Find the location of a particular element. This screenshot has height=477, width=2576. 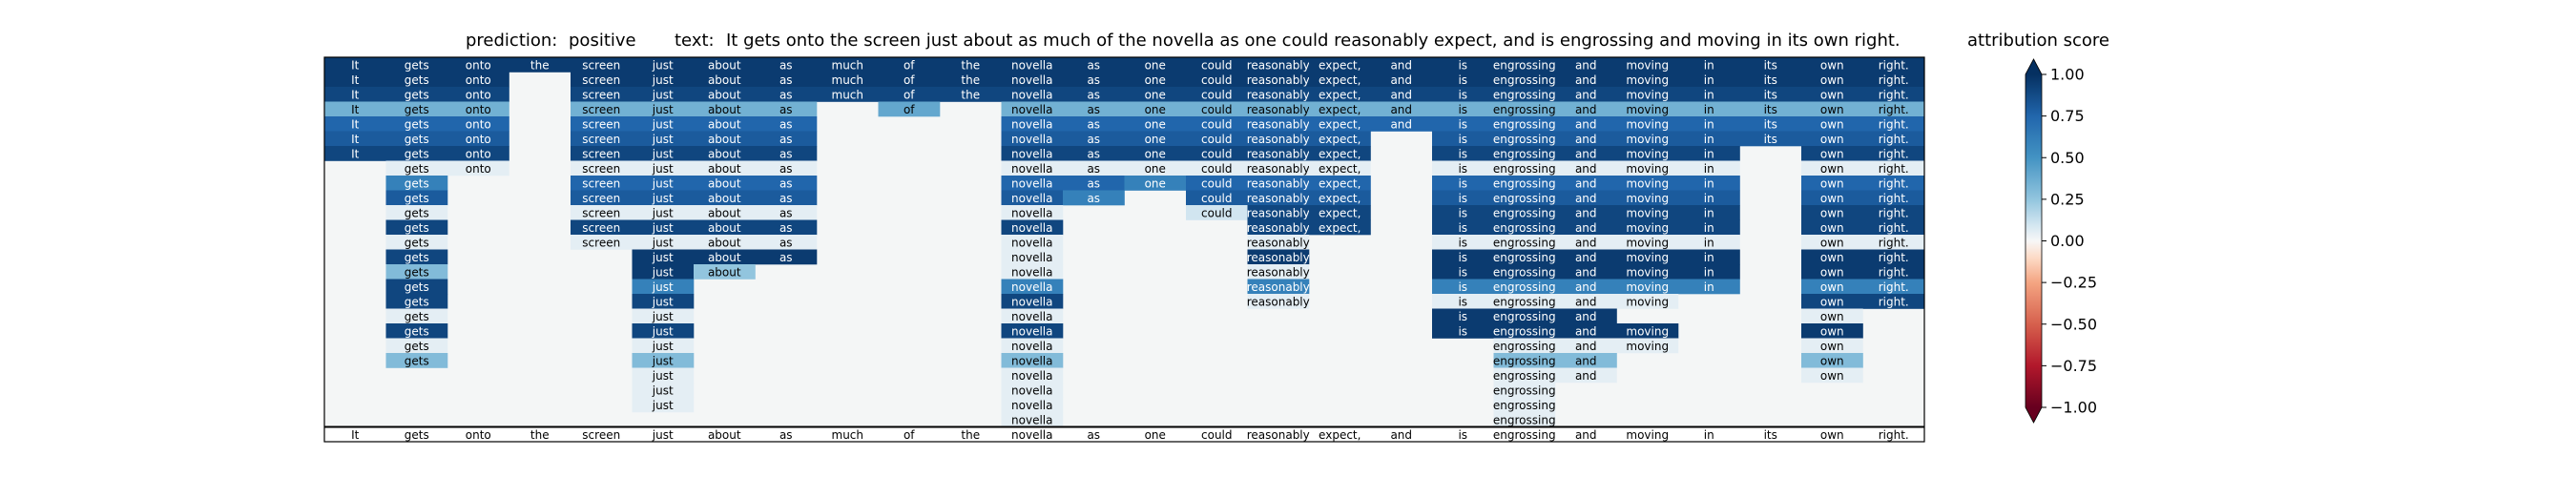

cell-token-label: gets is located at coordinates (417, 183).